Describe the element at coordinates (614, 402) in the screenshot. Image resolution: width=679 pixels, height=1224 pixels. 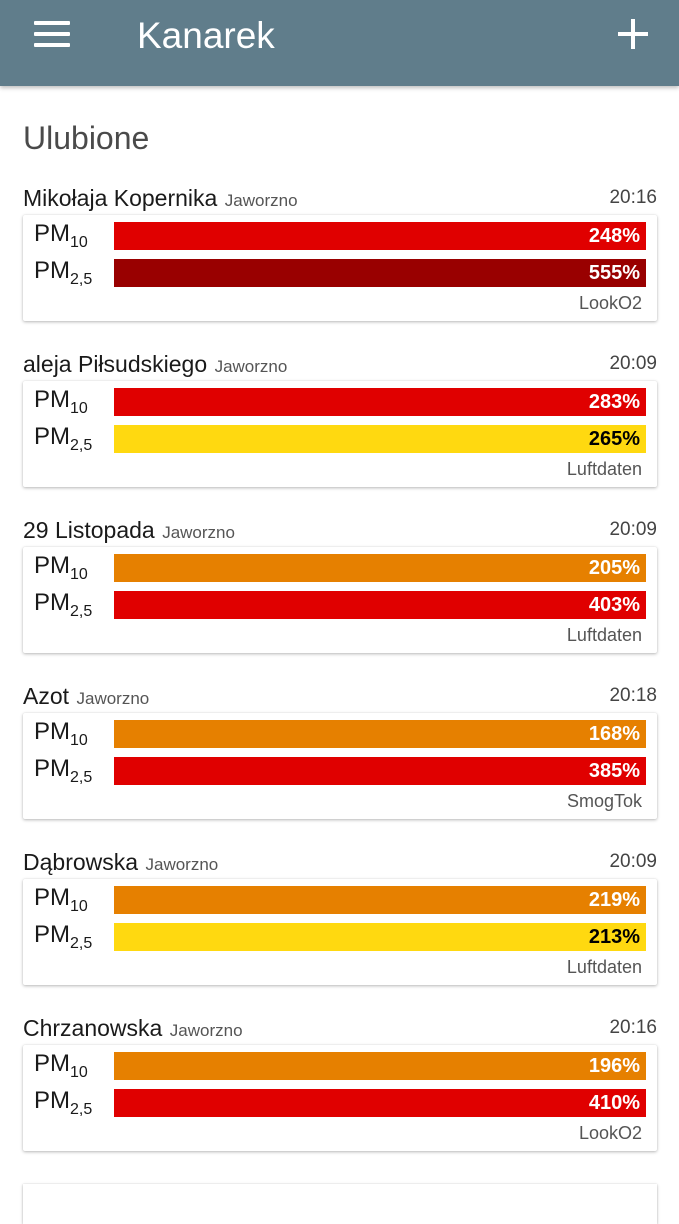
I see `pm10-value: 283%` at that location.